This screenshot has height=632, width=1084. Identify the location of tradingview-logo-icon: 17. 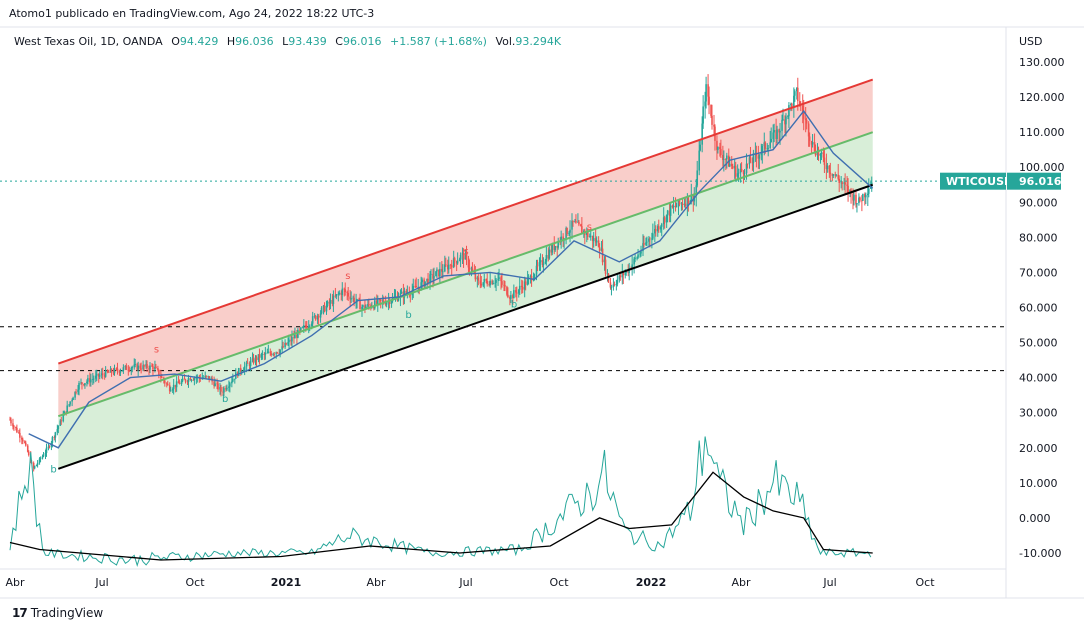
(20, 613).